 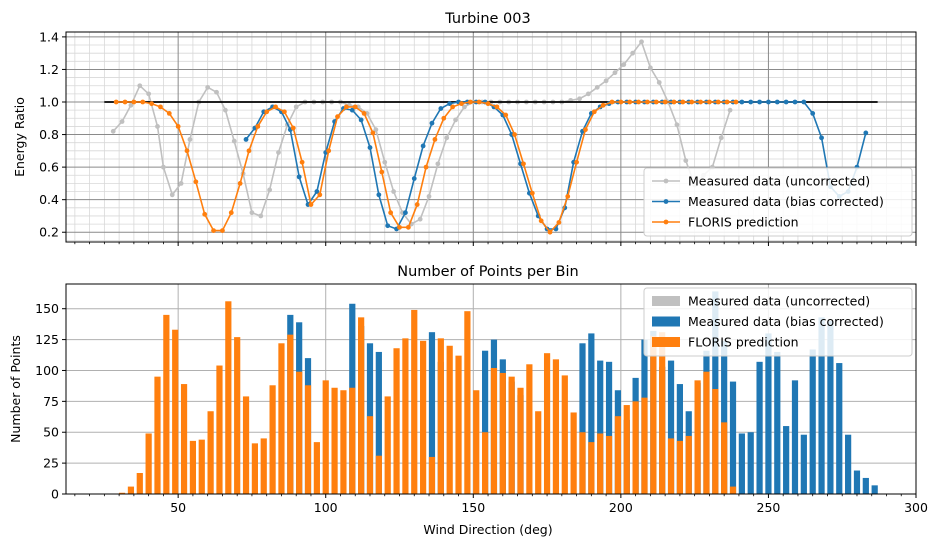 What do you see at coordinates (473, 507) in the screenshot?
I see `x-tick-label: 150` at bounding box center [473, 507].